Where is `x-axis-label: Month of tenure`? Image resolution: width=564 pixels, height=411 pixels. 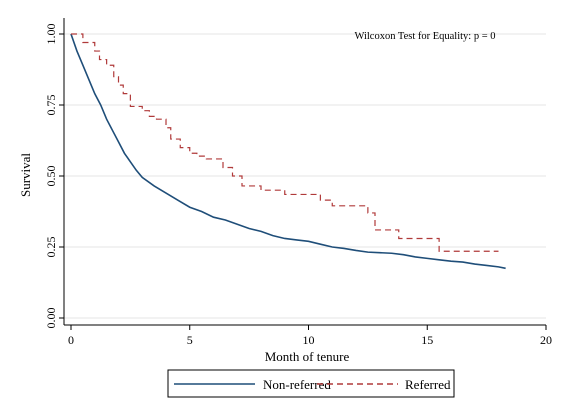
x-axis-label: Month of tenure is located at coordinates (307, 356).